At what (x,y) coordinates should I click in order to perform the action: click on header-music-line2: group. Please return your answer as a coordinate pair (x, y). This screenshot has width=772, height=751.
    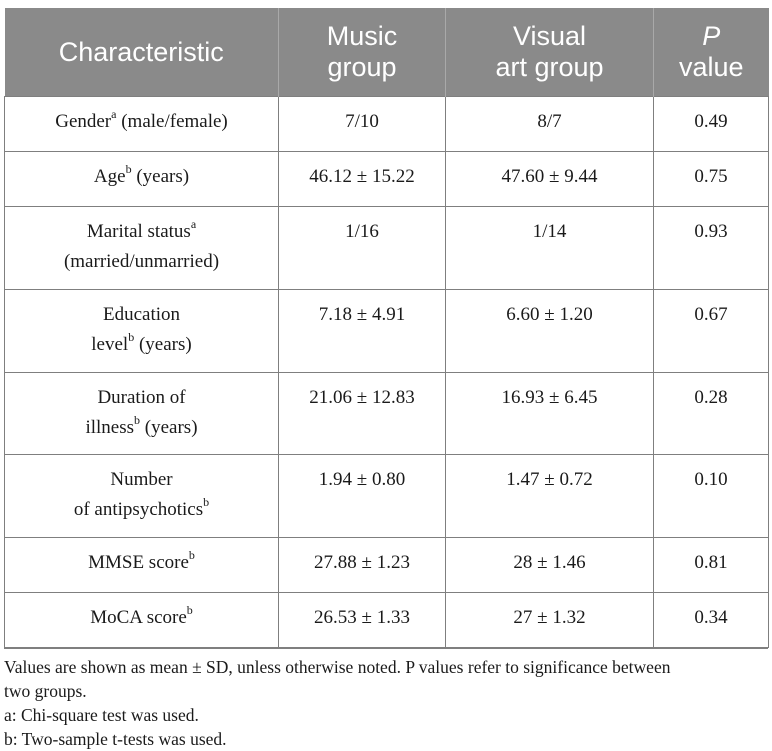
    Looking at the image, I should click on (362, 67).